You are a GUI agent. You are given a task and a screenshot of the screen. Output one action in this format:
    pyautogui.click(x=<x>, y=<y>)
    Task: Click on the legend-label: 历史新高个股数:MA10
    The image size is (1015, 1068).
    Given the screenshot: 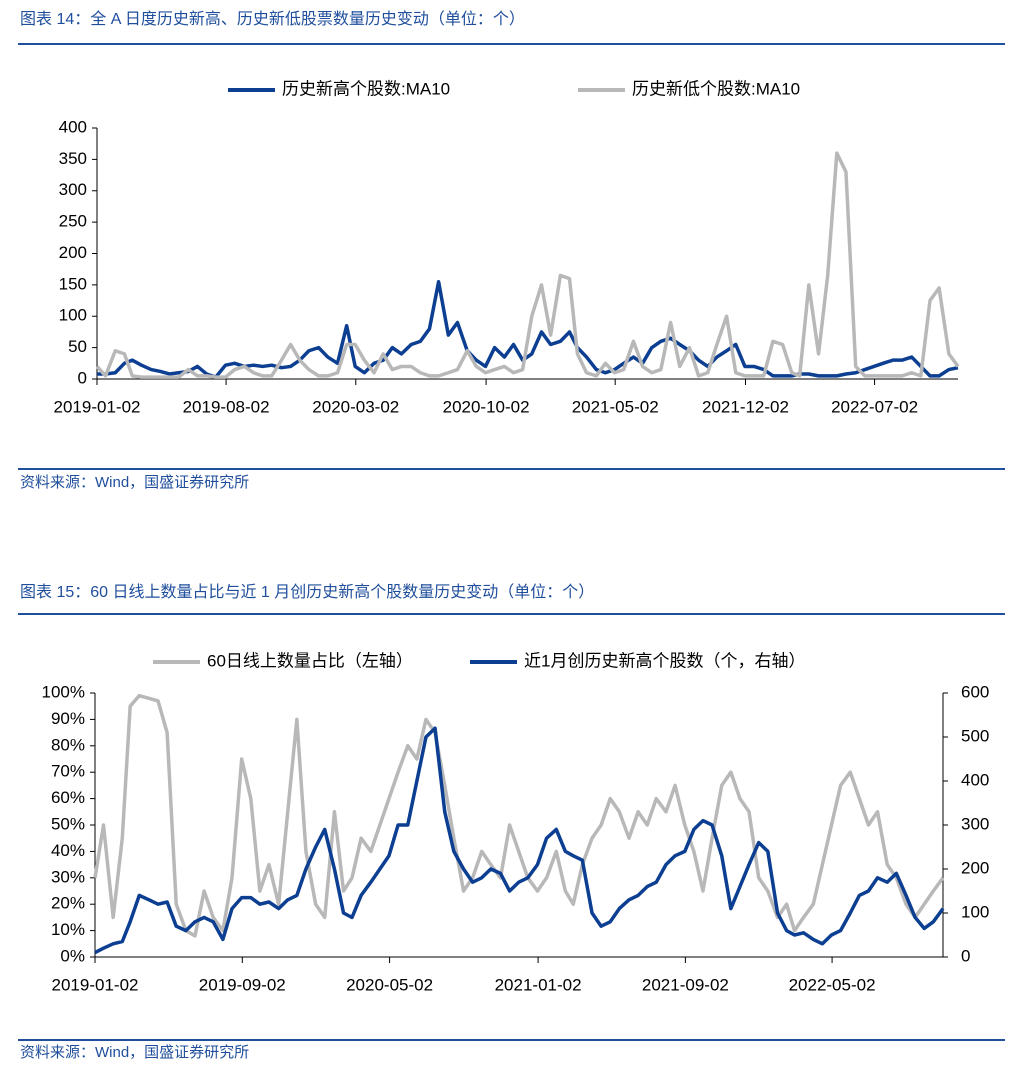 What is the action you would take?
    pyautogui.click(x=366, y=88)
    